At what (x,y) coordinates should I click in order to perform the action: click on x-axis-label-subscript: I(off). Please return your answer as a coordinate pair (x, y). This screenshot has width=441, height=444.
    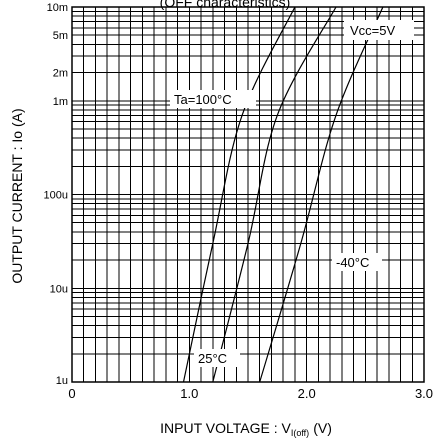
    Looking at the image, I should click on (300, 433).